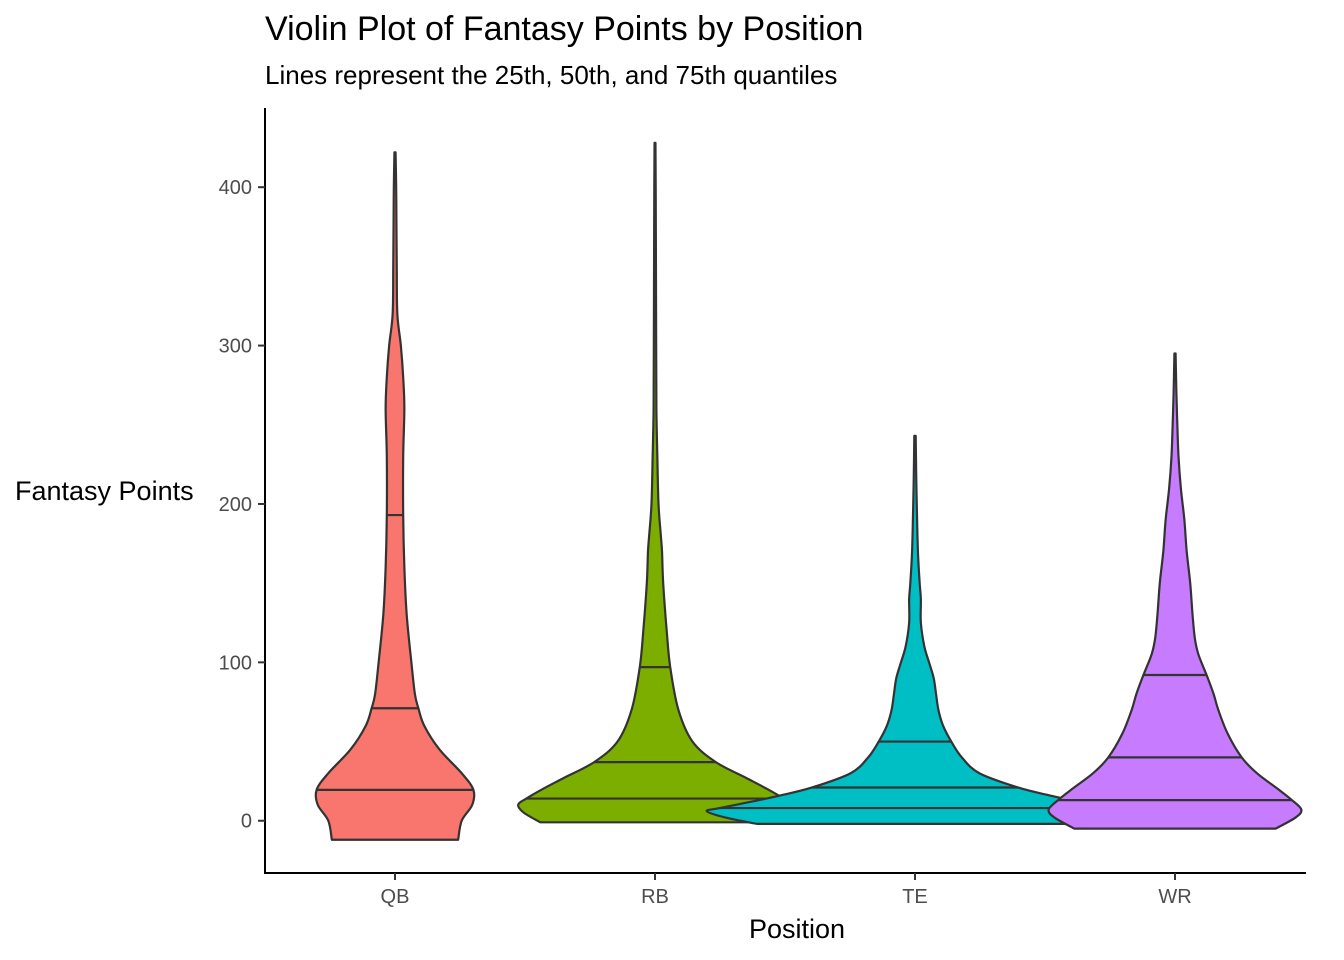  What do you see at coordinates (235, 663) in the screenshot?
I see `y-tick-label: 100` at bounding box center [235, 663].